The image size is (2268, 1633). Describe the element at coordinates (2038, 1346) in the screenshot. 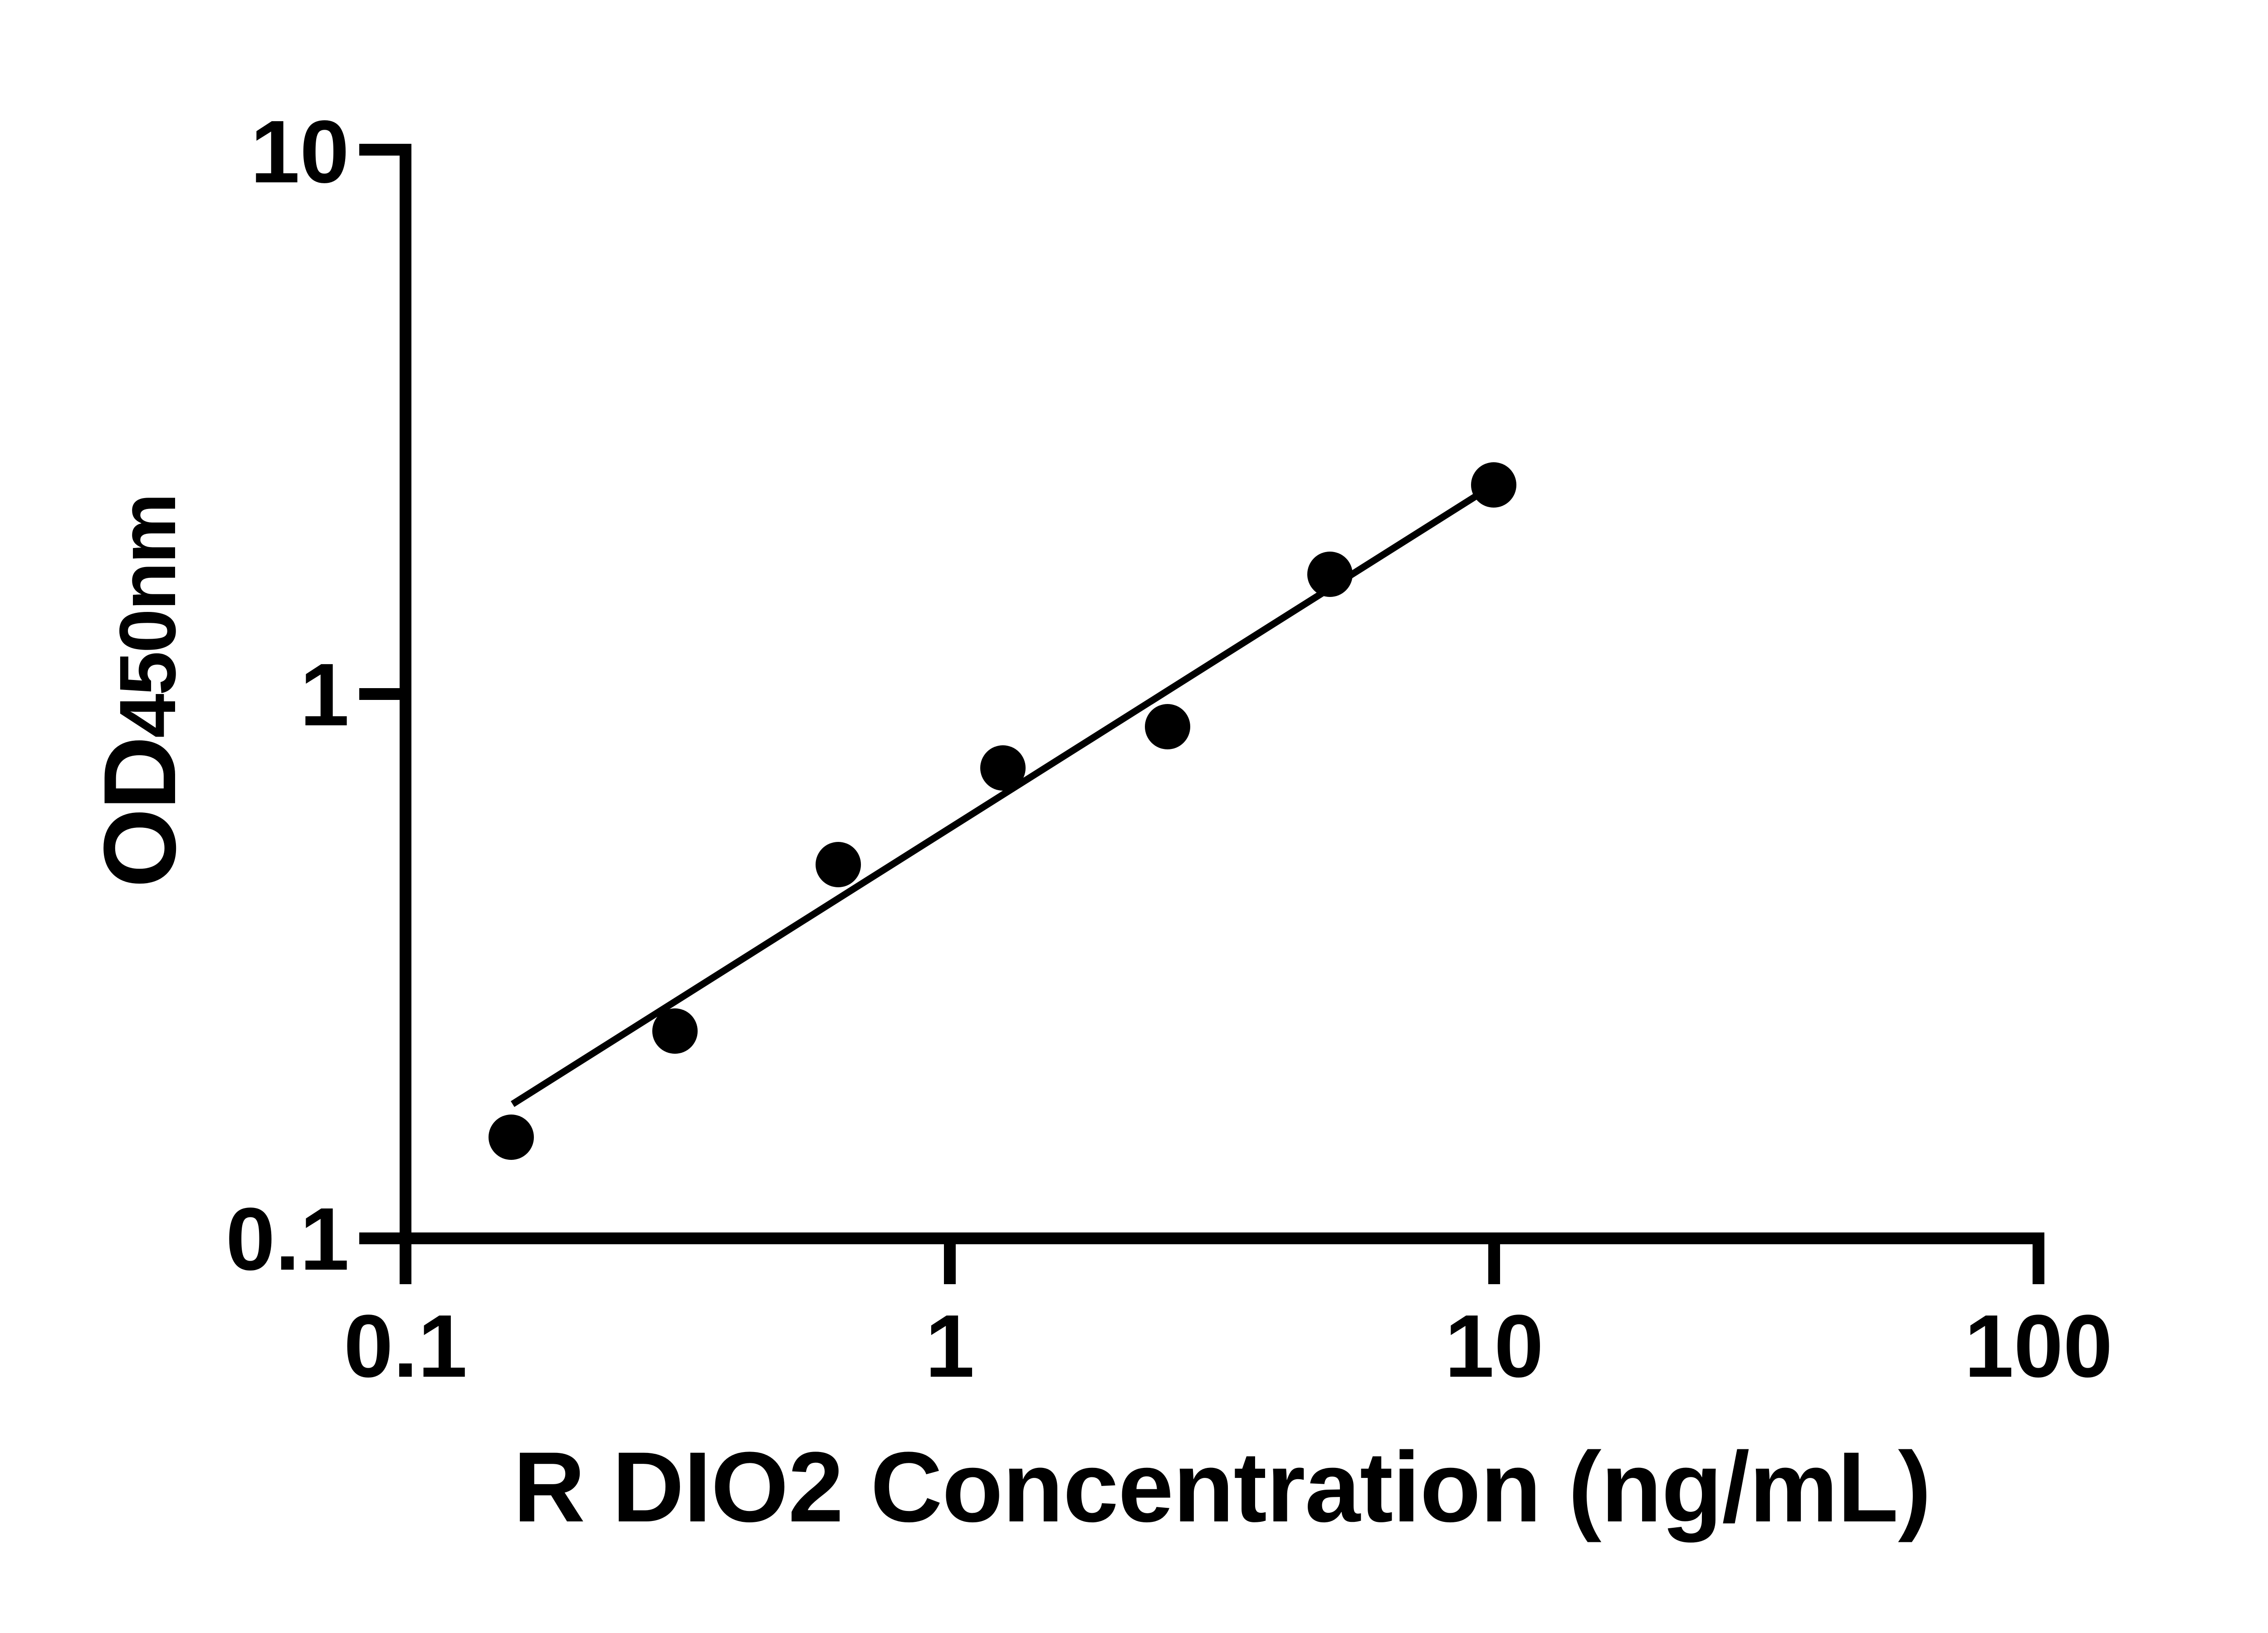

I see `svg-text: 100` at that location.